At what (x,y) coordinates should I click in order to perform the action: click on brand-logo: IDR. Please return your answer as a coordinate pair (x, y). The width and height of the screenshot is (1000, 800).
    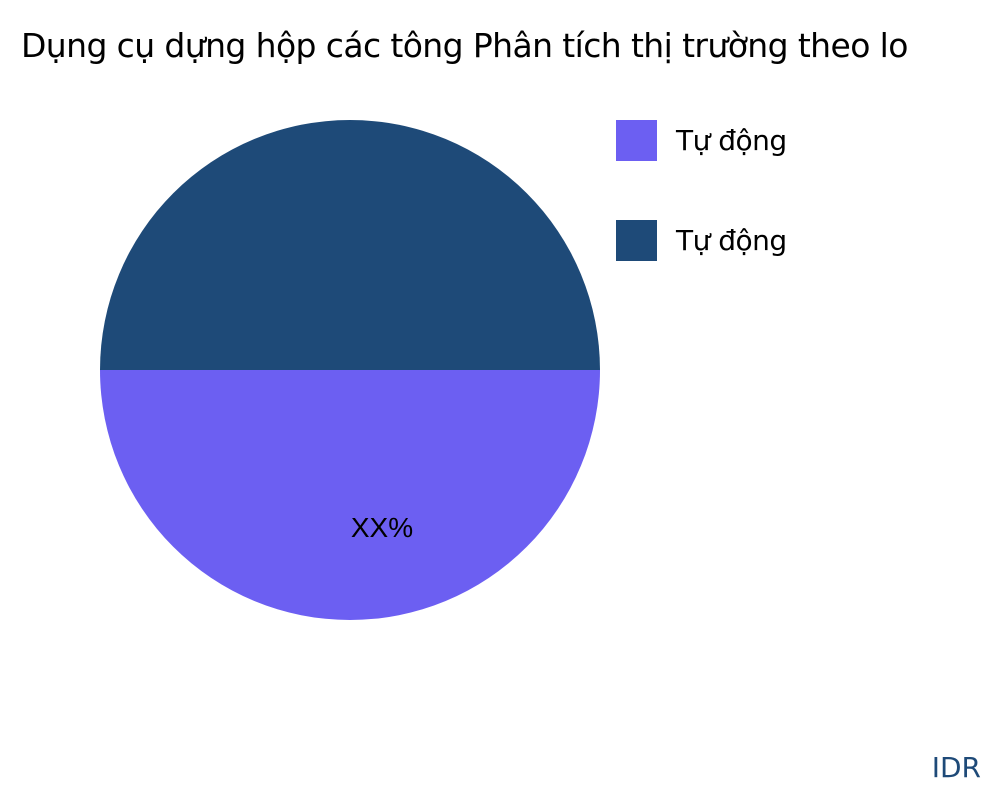
    Looking at the image, I should click on (956, 767).